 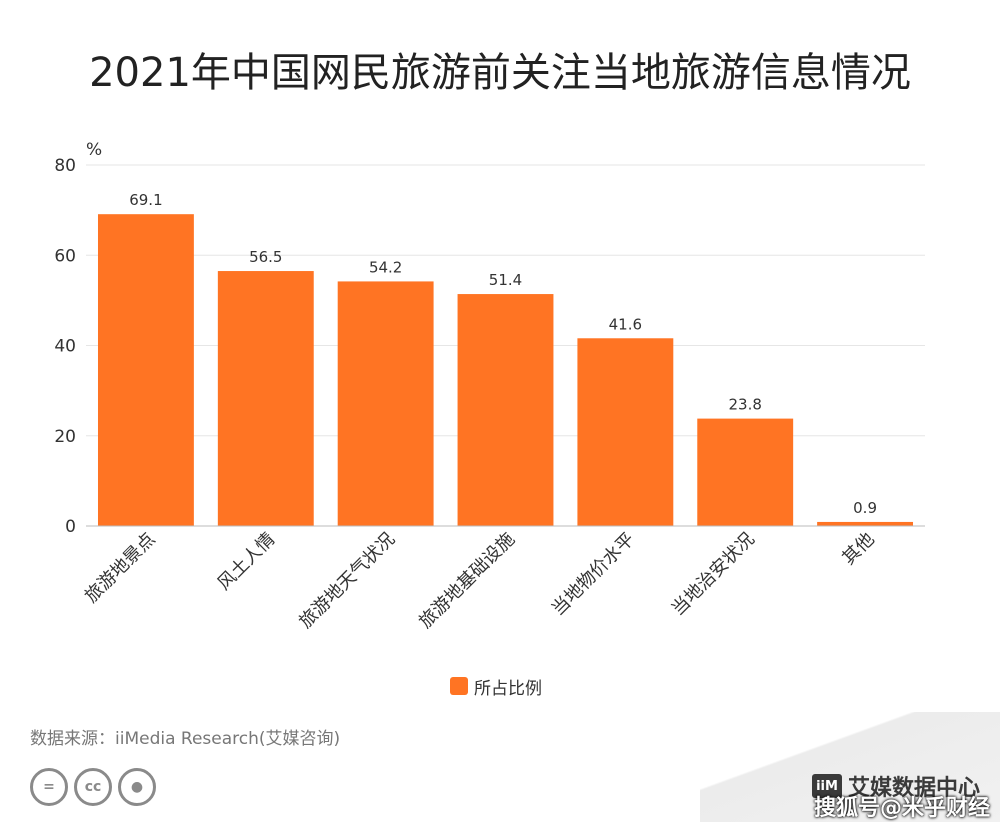 What do you see at coordinates (65, 166) in the screenshot?
I see `y-tick-label: 80` at bounding box center [65, 166].